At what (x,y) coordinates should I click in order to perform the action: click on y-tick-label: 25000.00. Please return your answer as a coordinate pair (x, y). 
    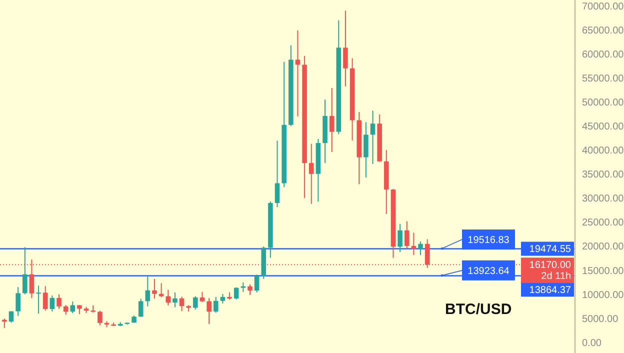
    Looking at the image, I should click on (603, 223).